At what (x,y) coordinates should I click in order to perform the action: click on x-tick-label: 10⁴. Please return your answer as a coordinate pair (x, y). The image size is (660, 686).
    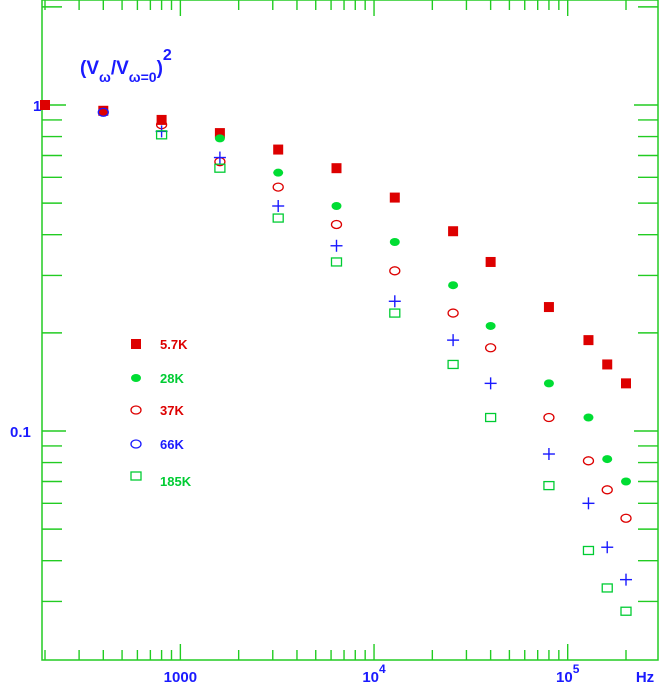
    Looking at the image, I should click on (374, 674).